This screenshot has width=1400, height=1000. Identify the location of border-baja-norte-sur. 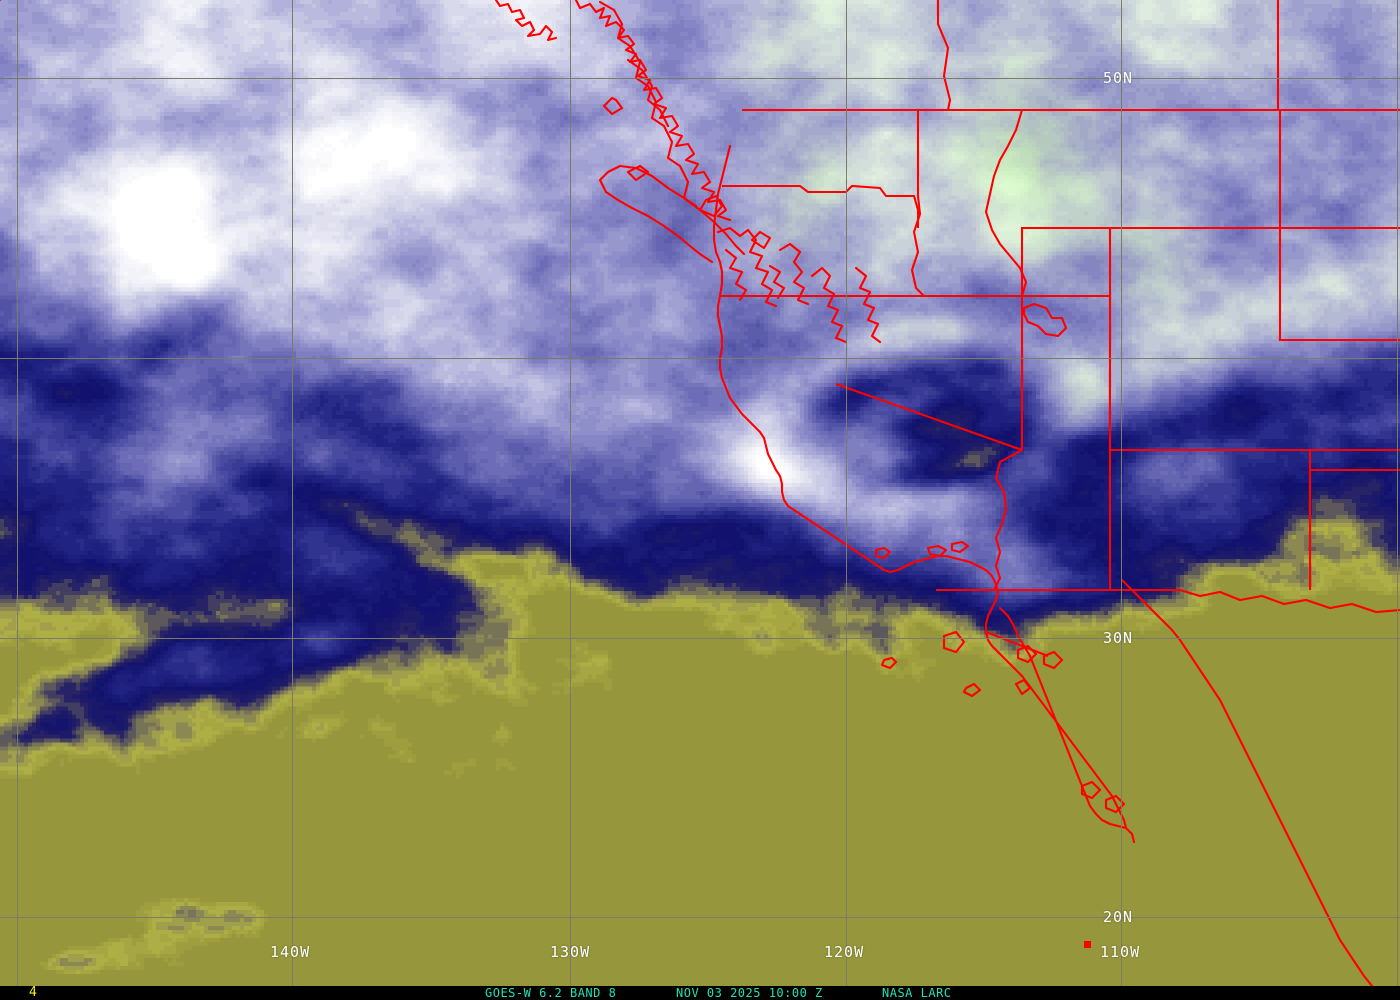
(1017, 644).